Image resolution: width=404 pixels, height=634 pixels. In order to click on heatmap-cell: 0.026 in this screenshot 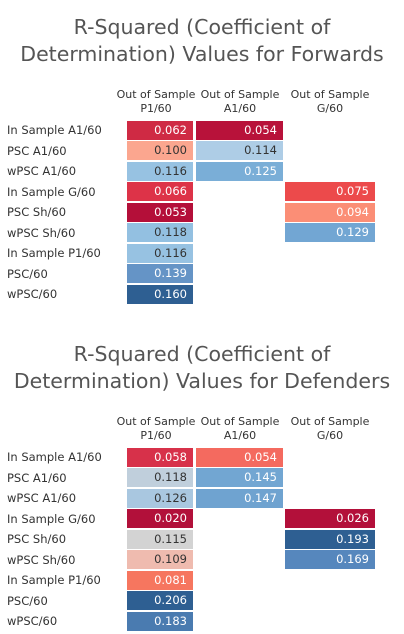, I will do `click(330, 518)`.